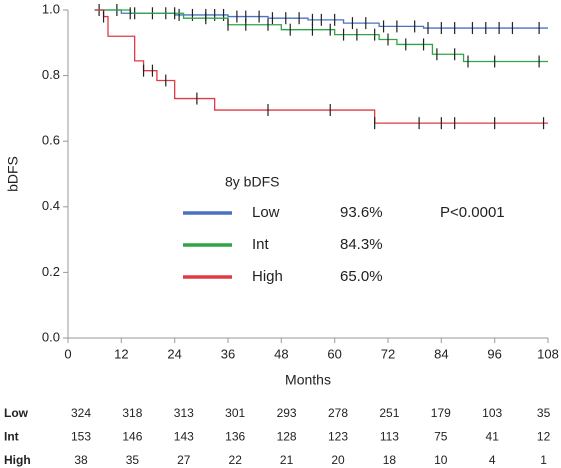 The height and width of the screenshot is (468, 561). What do you see at coordinates (441, 353) in the screenshot?
I see `x-tick-label: 84` at bounding box center [441, 353].